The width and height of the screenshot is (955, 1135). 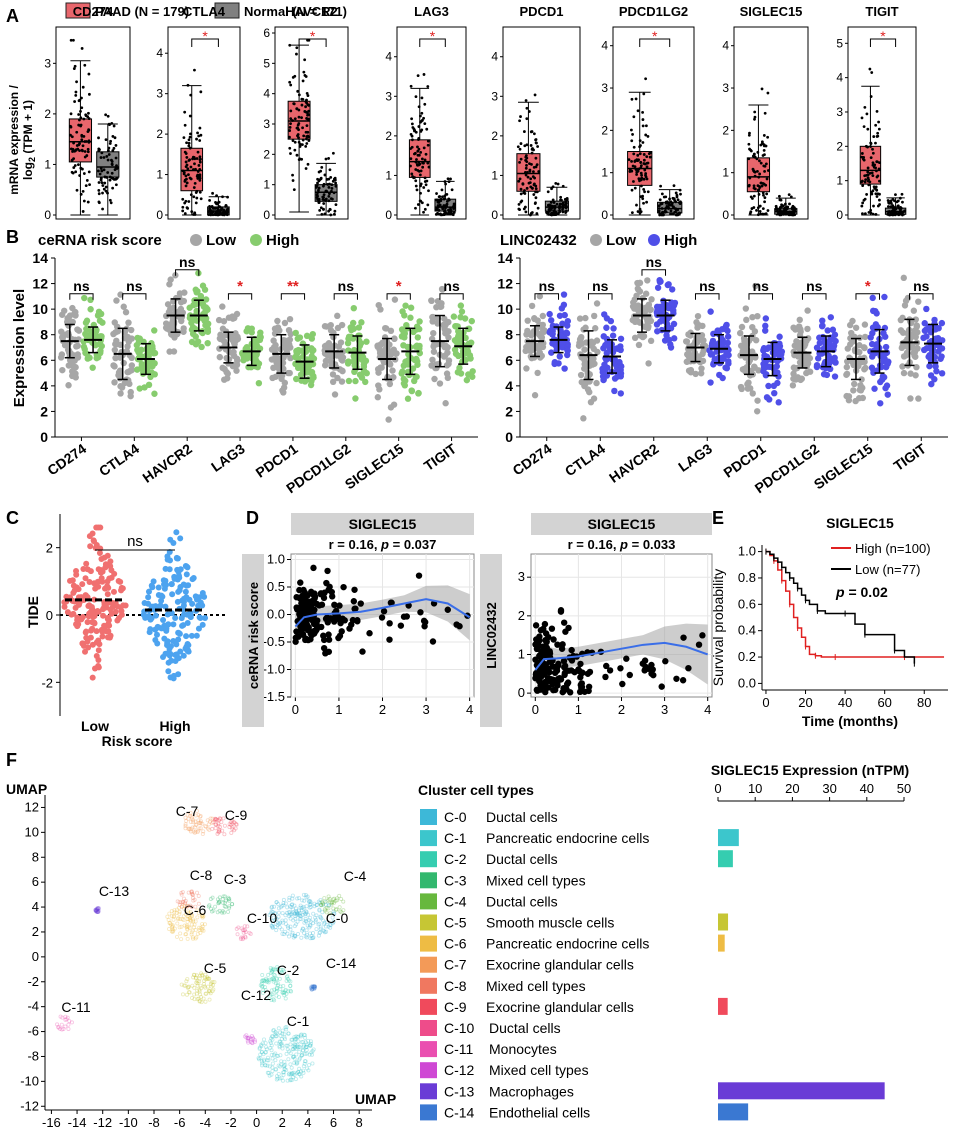 What do you see at coordinates (399, 286) in the screenshot?
I see `significance-label: *` at bounding box center [399, 286].